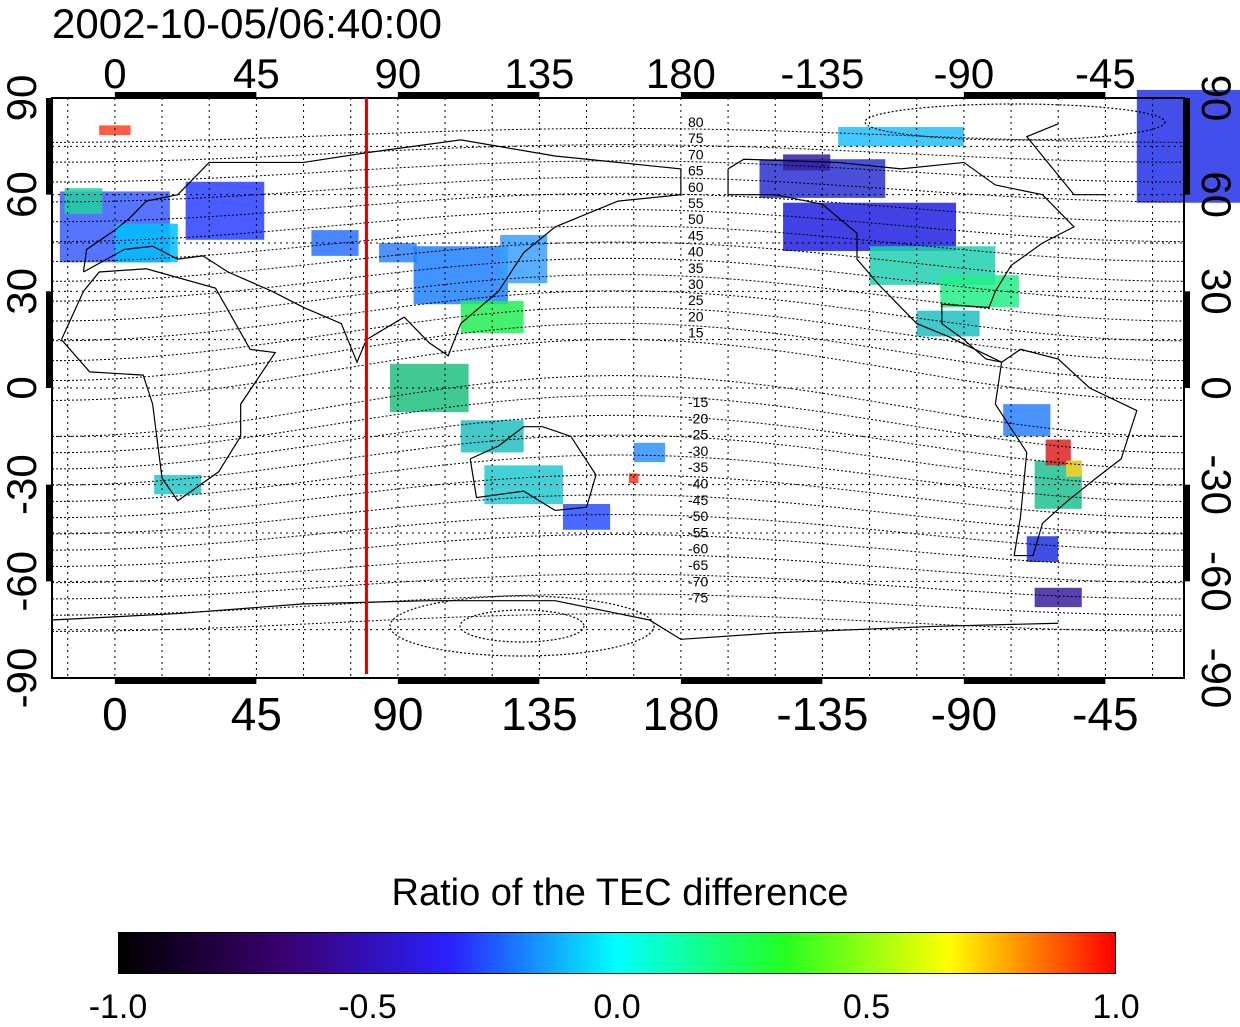 This screenshot has height=1027, width=1240. I want to click on lon-tick-bottom: 135, so click(539, 714).